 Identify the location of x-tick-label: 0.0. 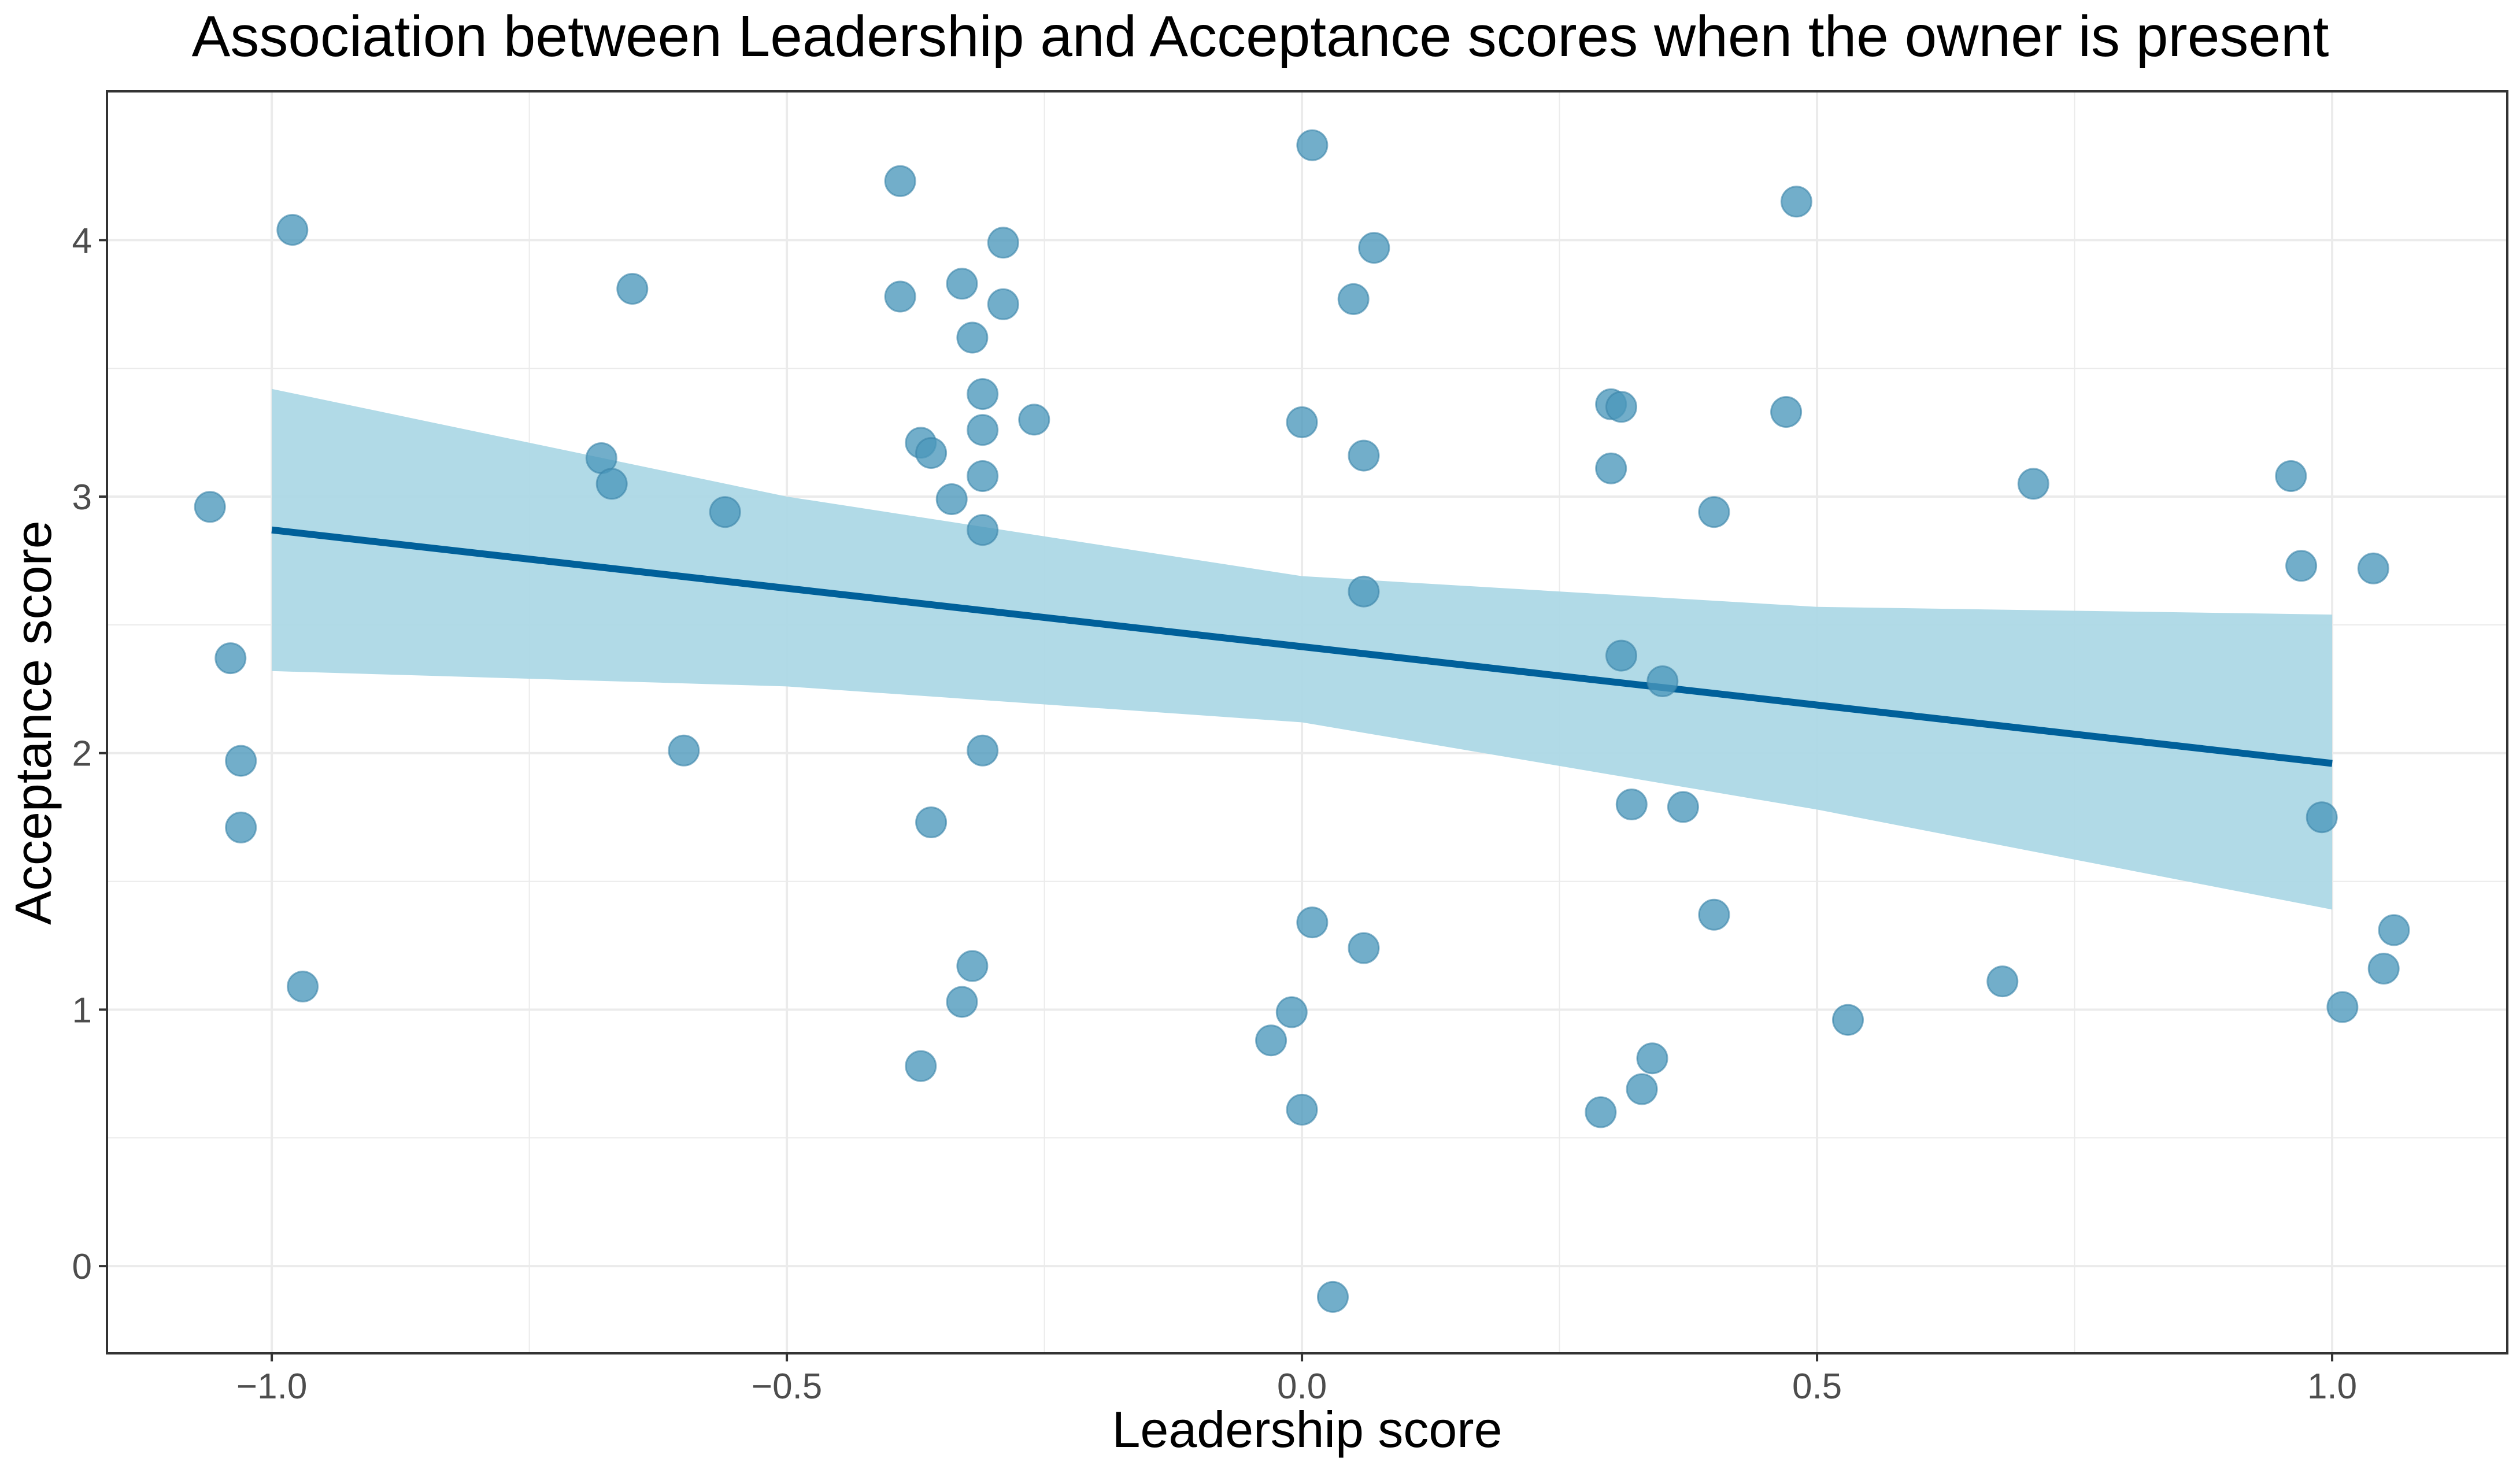
(1302, 1387).